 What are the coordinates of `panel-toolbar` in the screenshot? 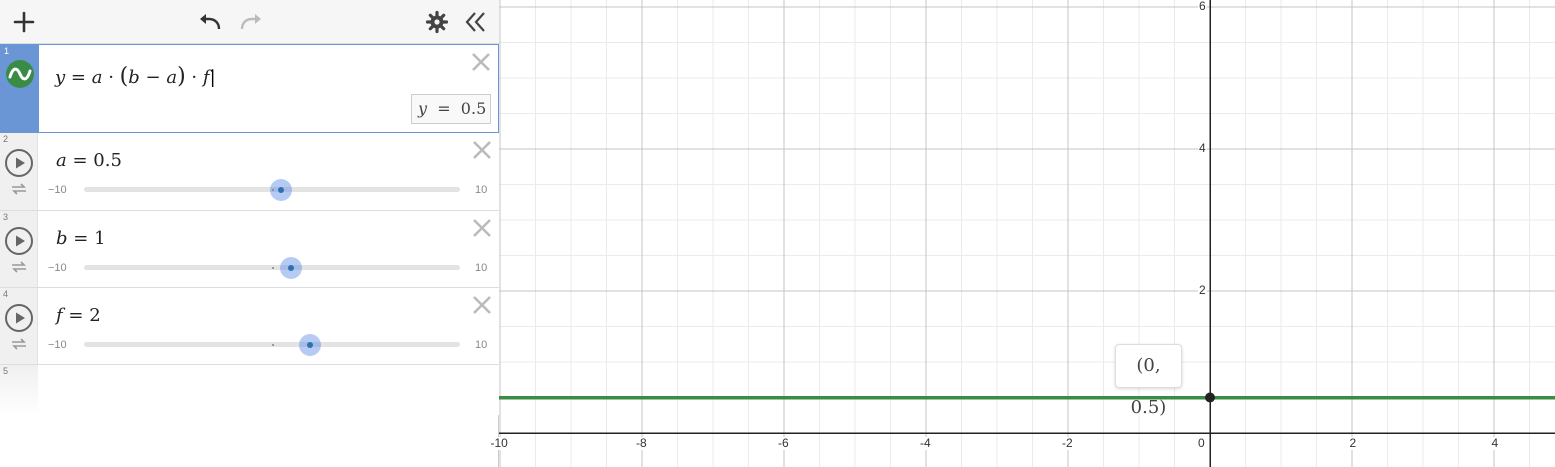 It's located at (249, 22).